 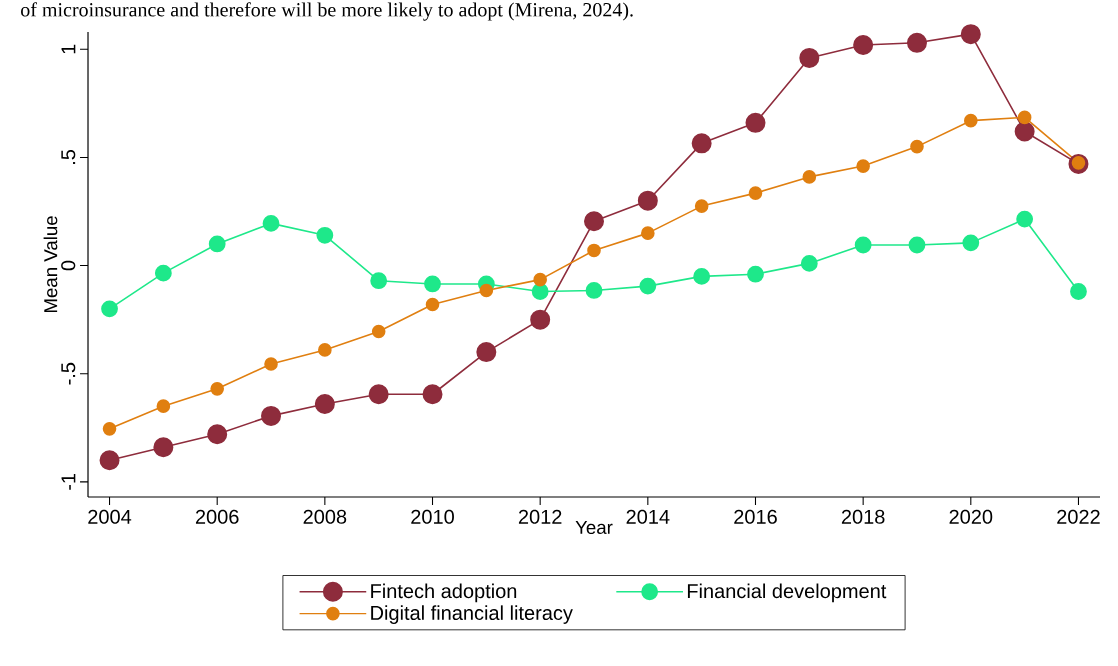 I want to click on x-tick-label: 2006, so click(x=217, y=516).